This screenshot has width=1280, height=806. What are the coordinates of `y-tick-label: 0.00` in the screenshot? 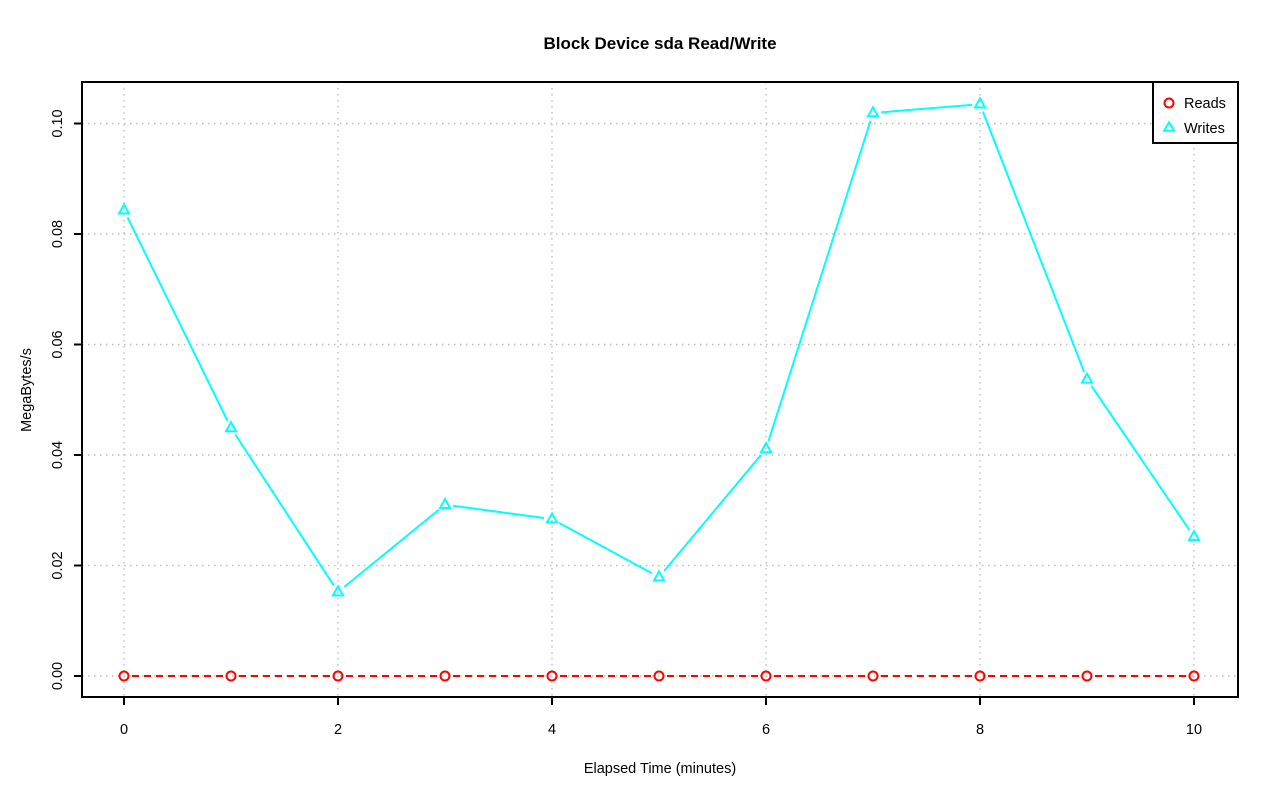 It's located at (58, 676).